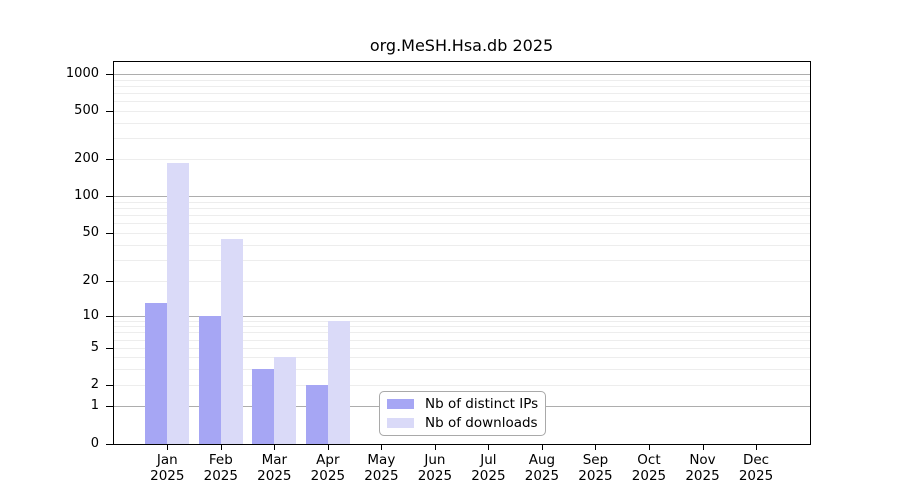 This screenshot has width=900, height=500. I want to click on y-tick-label: 1, so click(94, 405).